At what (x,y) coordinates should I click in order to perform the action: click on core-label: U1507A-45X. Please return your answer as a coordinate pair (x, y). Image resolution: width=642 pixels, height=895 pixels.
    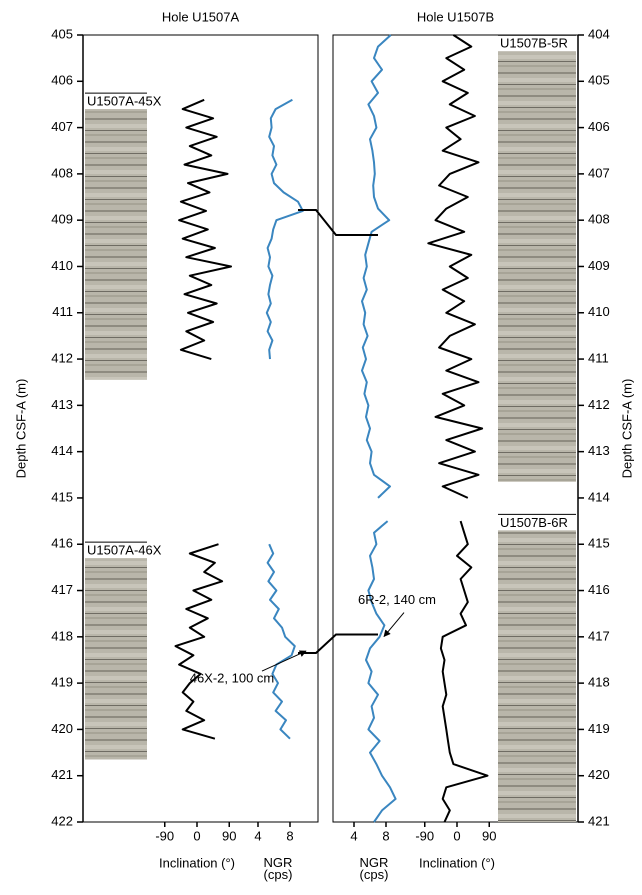
    Looking at the image, I should click on (124, 101).